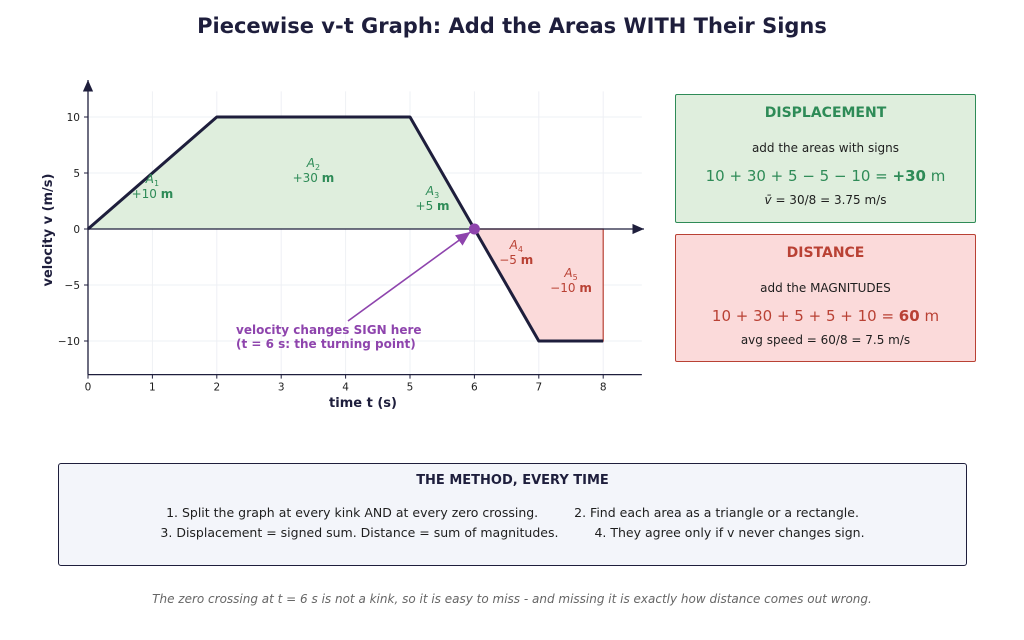 Image resolution: width=1024 pixels, height=640 pixels. I want to click on displacement-heading: DISPLACEMENT, so click(825, 113).